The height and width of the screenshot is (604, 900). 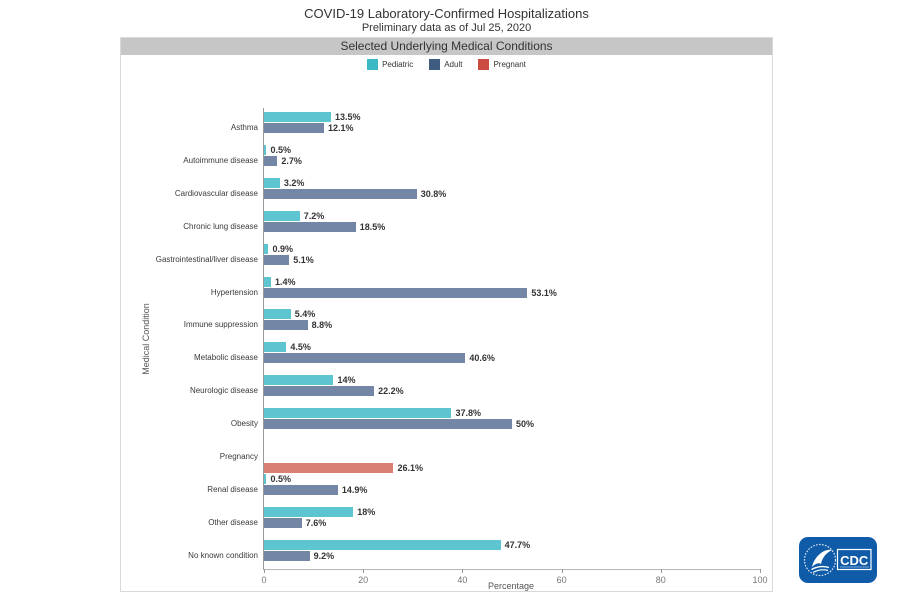 I want to click on hhs-seal-ring, so click(x=820, y=560).